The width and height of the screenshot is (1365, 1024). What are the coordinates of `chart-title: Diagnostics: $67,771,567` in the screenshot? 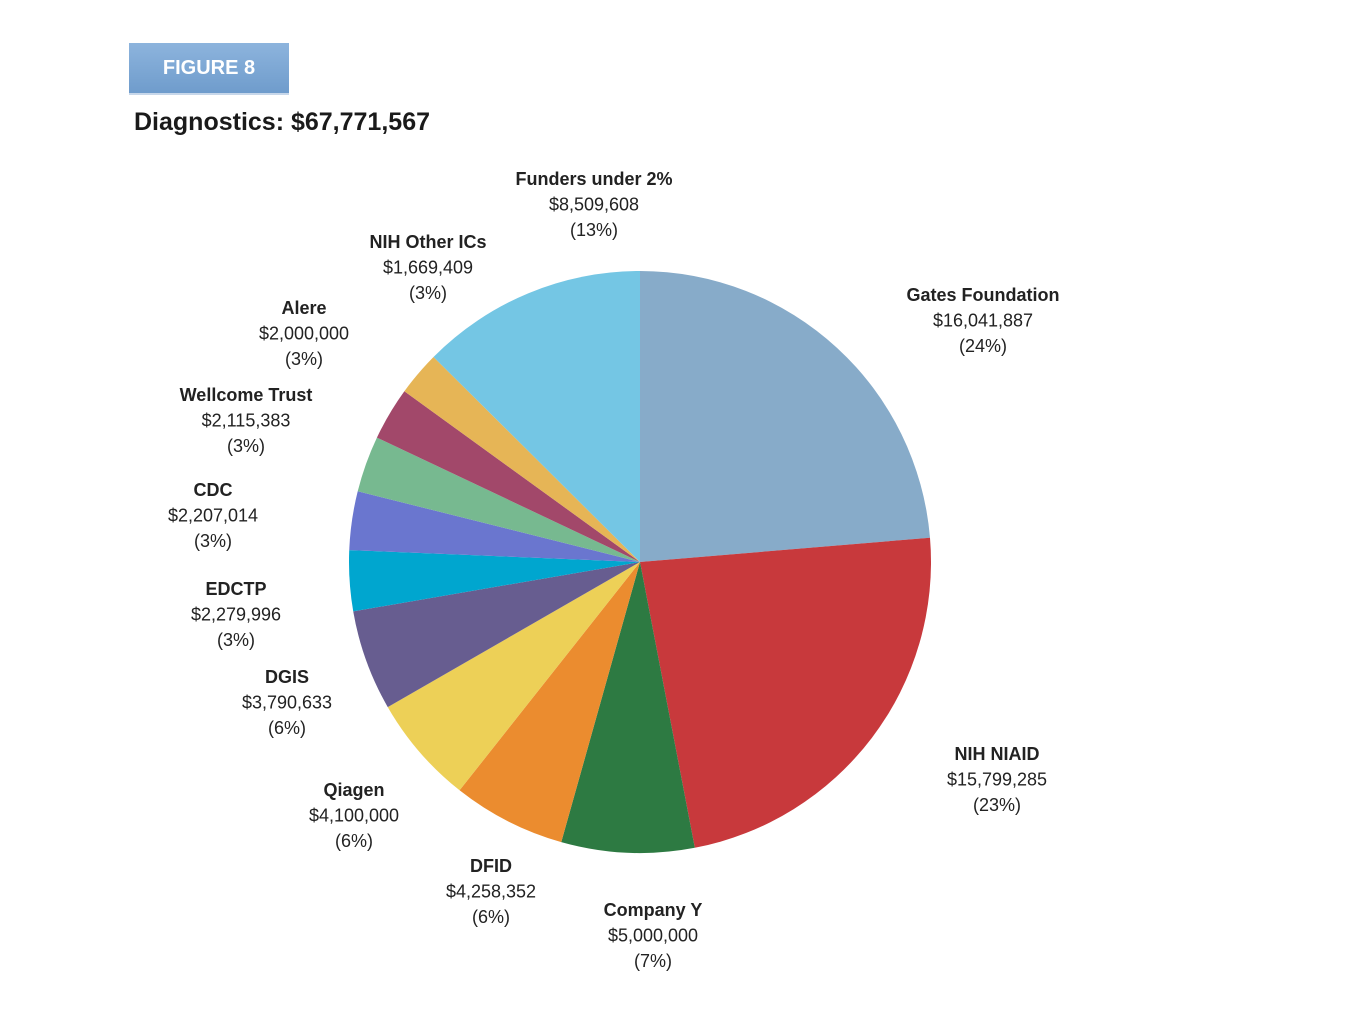 It's located at (282, 122).